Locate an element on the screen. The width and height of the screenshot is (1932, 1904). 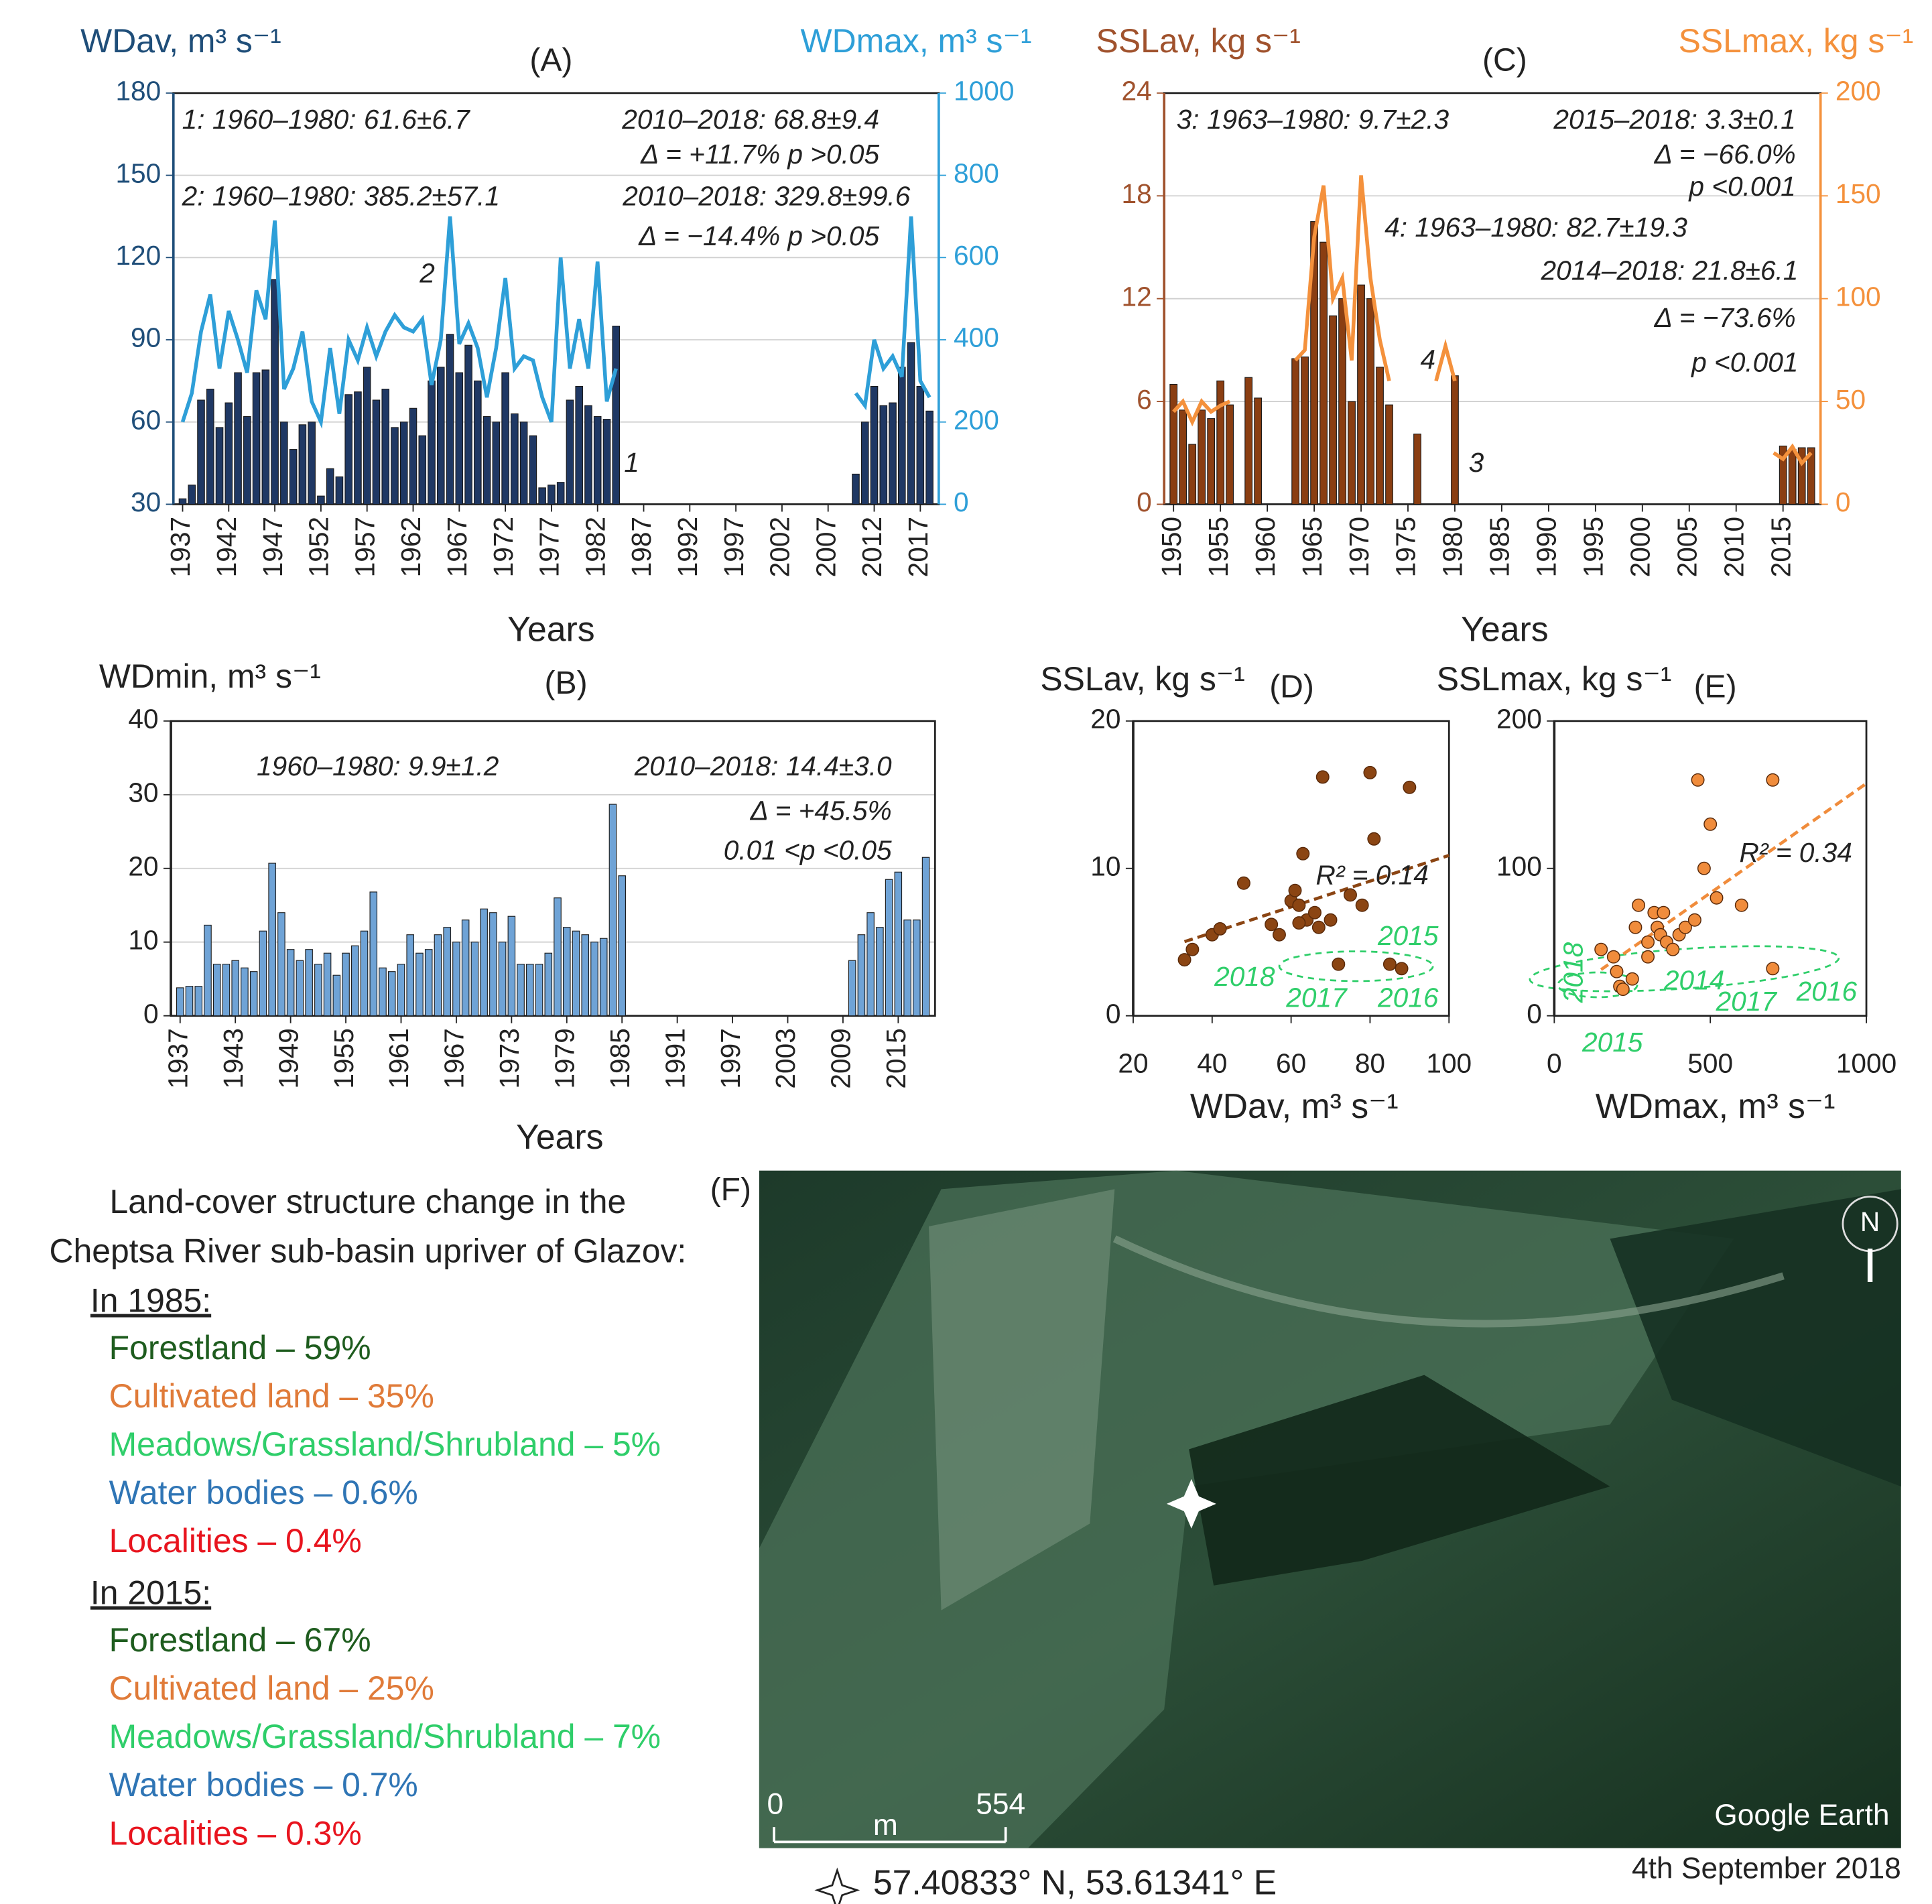
y-tick-label: 40 is located at coordinates (143, 719).